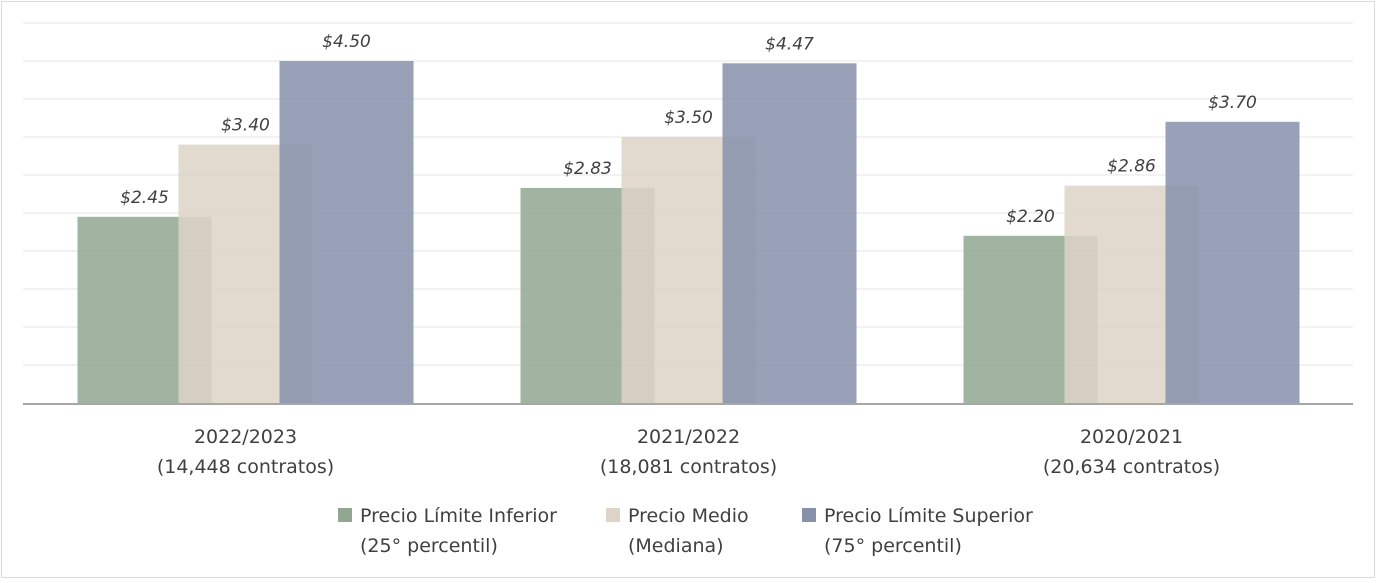 Image resolution: width=1378 pixels, height=583 pixels. What do you see at coordinates (1131, 437) in the screenshot?
I see `x-tick-label: 2020/2021` at bounding box center [1131, 437].